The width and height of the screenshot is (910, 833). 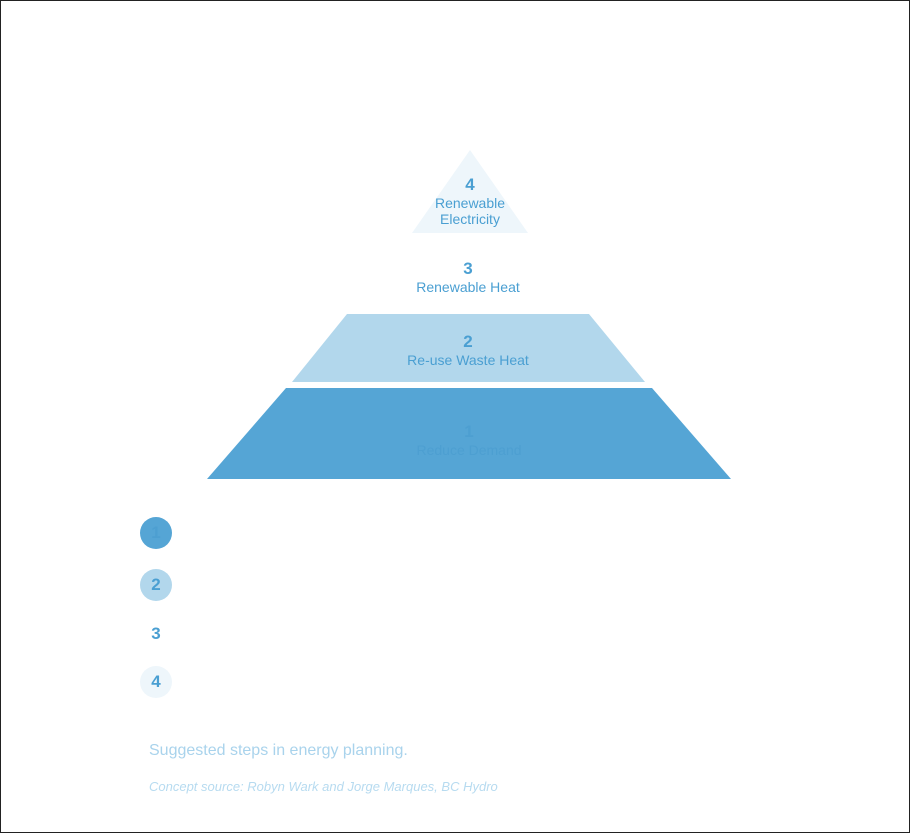 What do you see at coordinates (470, 219) in the screenshot?
I see `level-4-text-line2: Electricity` at bounding box center [470, 219].